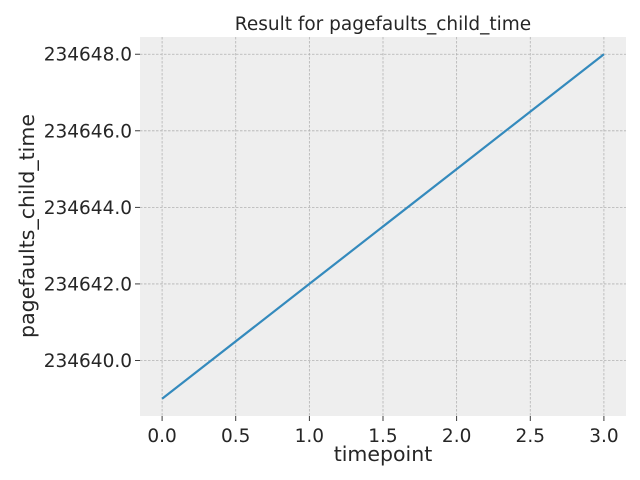  I want to click on x-tick-label: 3.0, so click(603, 436).